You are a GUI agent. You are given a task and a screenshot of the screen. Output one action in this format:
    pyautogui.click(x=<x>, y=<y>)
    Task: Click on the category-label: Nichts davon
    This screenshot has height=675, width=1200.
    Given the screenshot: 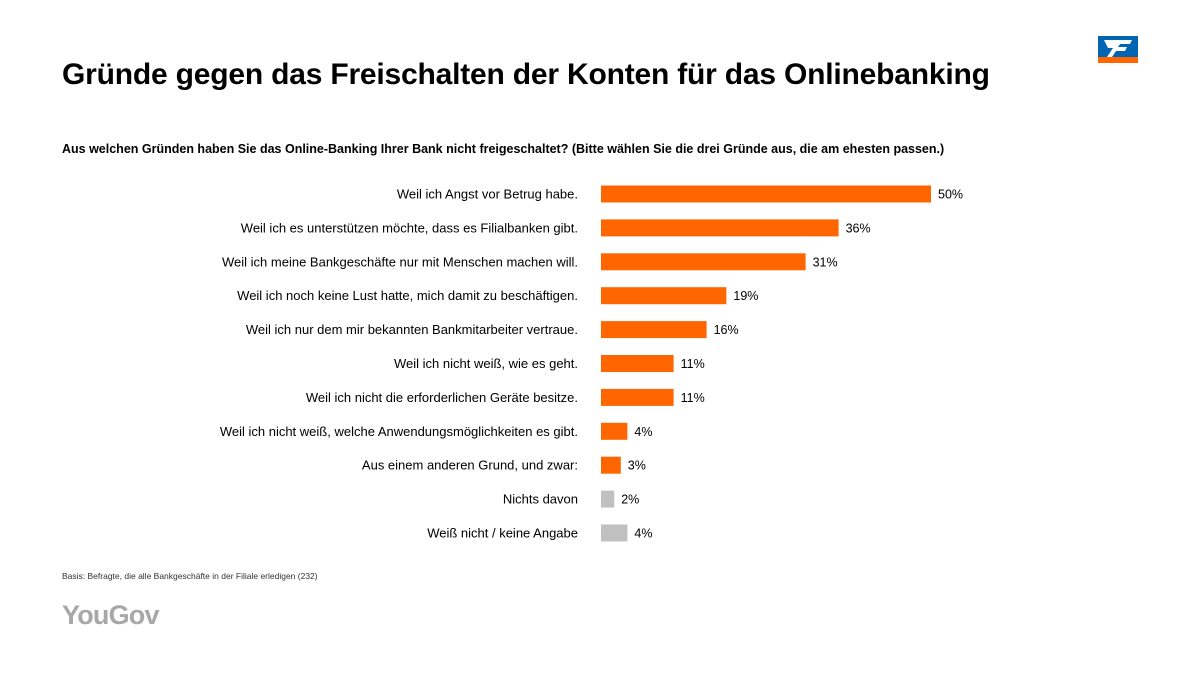 What is the action you would take?
    pyautogui.click(x=540, y=499)
    